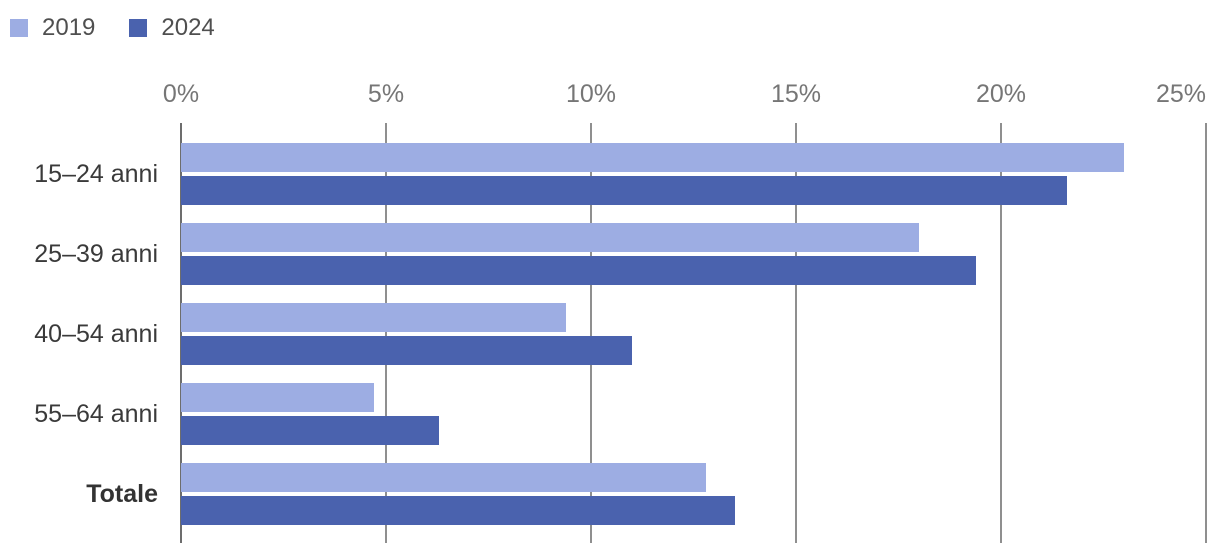 The width and height of the screenshot is (1220, 554). I want to click on bar-2019-55–64-anni, so click(277, 397).